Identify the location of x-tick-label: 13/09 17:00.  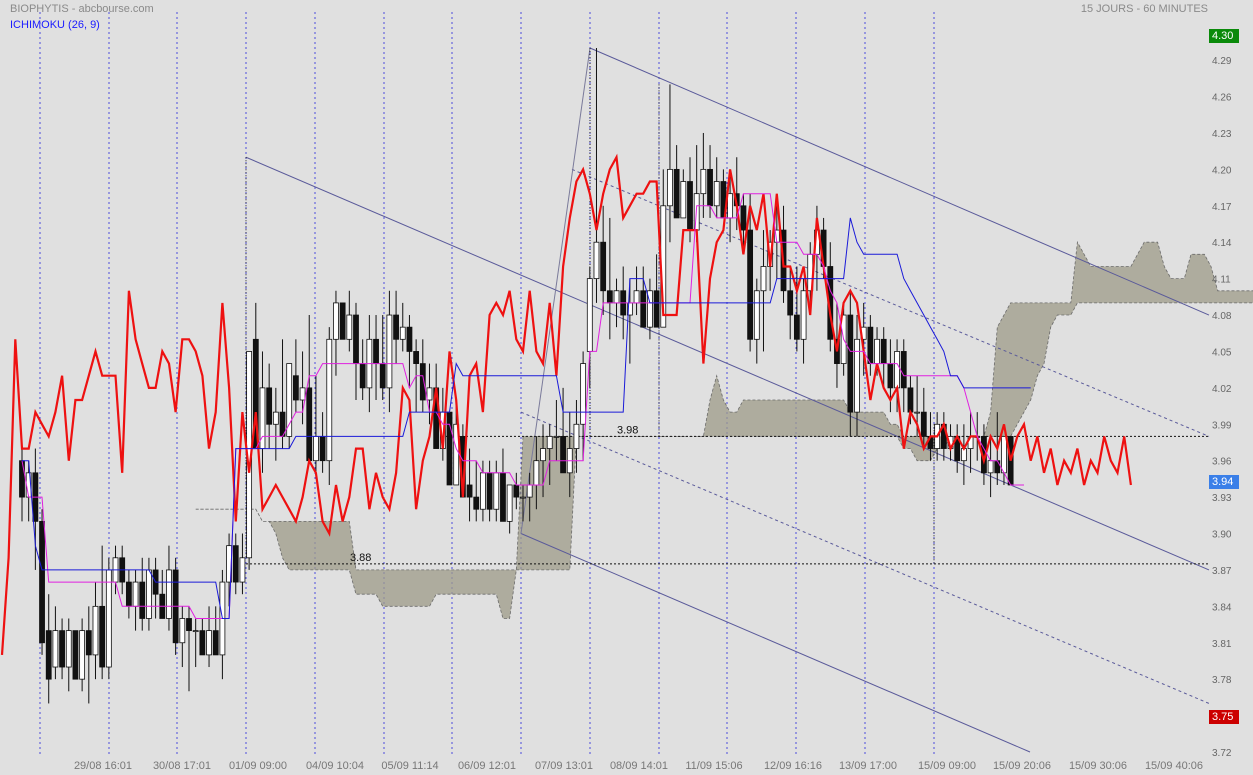
(868, 766).